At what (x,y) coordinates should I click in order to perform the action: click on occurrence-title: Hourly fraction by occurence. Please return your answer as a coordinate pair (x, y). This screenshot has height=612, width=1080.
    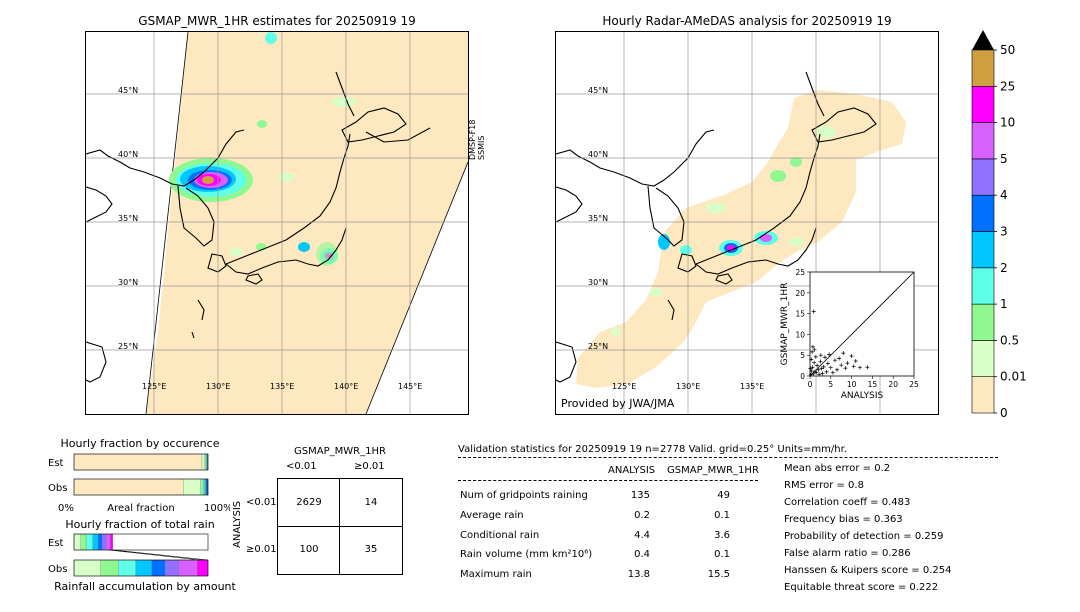
    Looking at the image, I should click on (140, 443).